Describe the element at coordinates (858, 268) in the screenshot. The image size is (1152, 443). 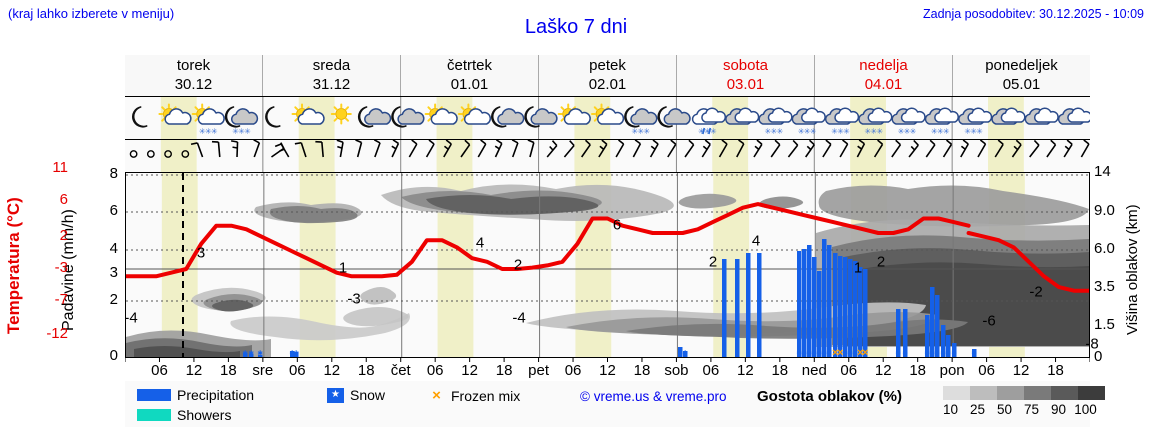
I see `temperature-value-label: 1` at that location.